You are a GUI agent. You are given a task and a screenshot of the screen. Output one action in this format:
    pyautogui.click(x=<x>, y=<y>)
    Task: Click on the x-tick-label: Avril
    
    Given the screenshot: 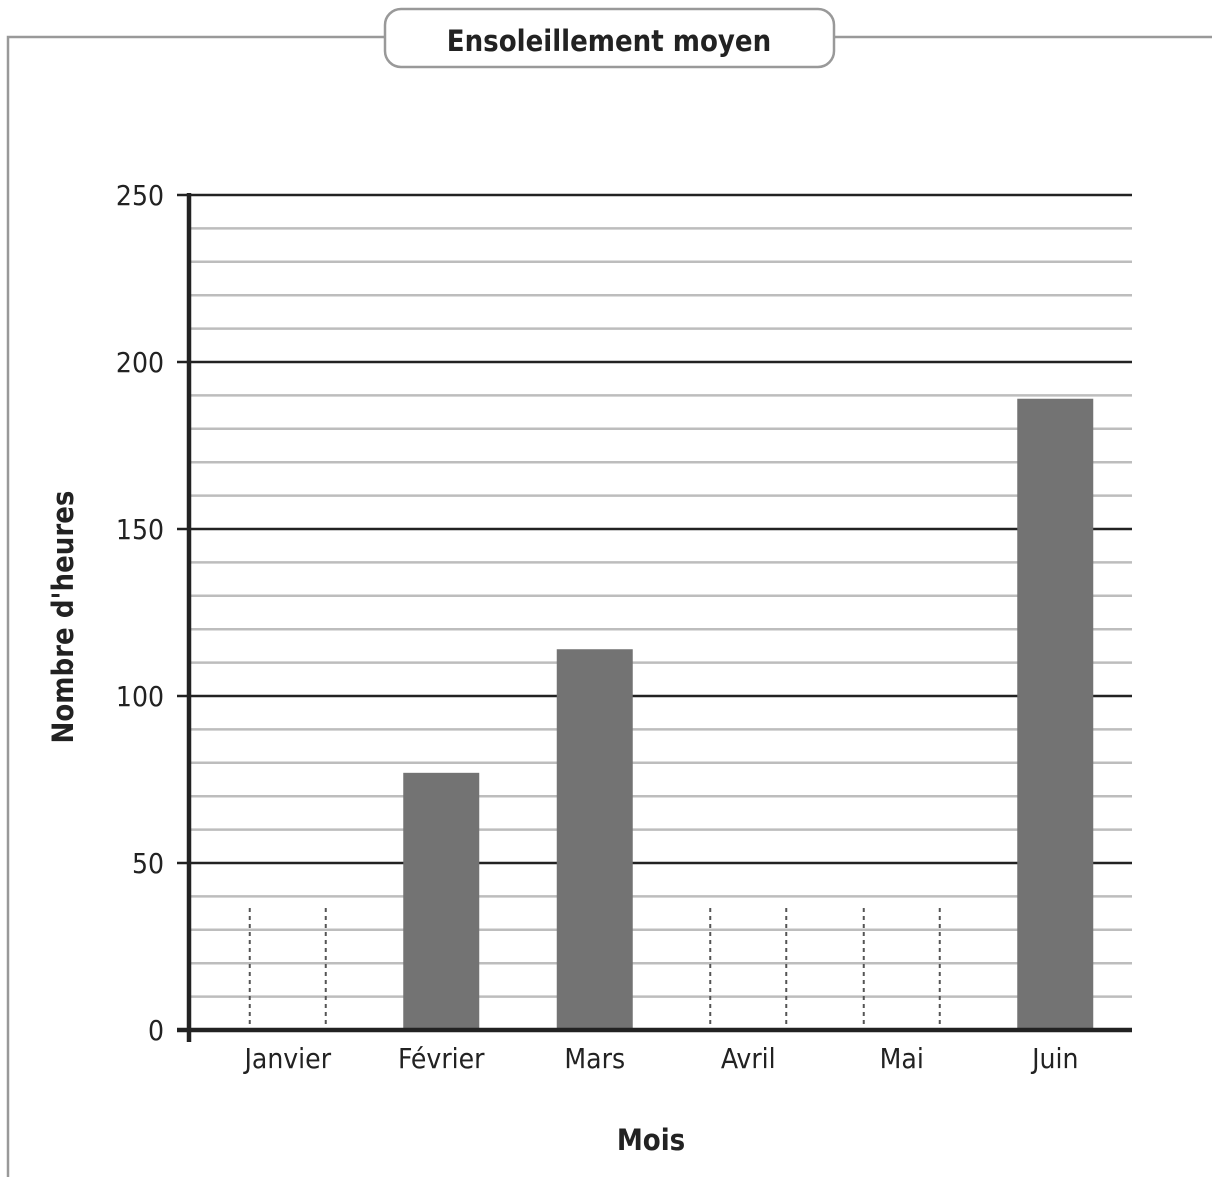 What is the action you would take?
    pyautogui.click(x=748, y=1058)
    